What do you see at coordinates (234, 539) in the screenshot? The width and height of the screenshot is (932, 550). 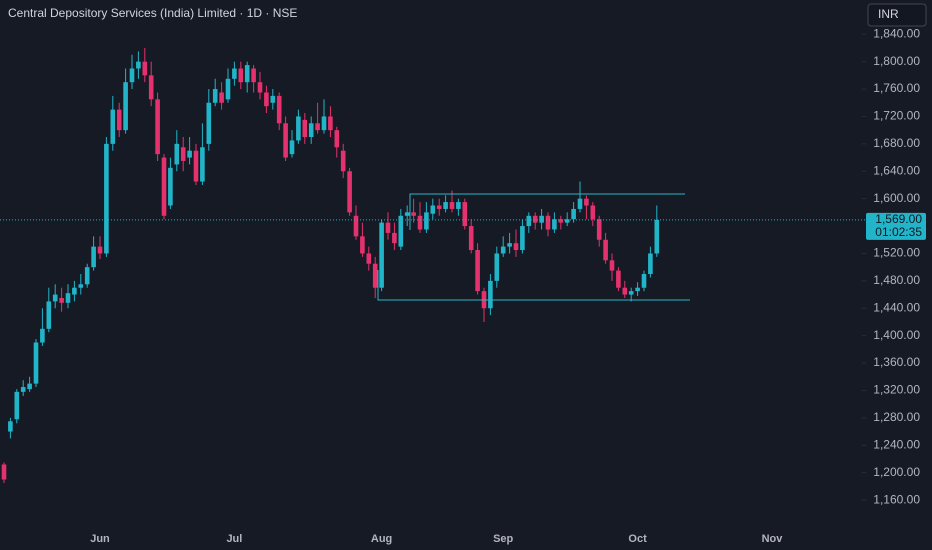 I see `x-tick-label: Jul` at bounding box center [234, 539].